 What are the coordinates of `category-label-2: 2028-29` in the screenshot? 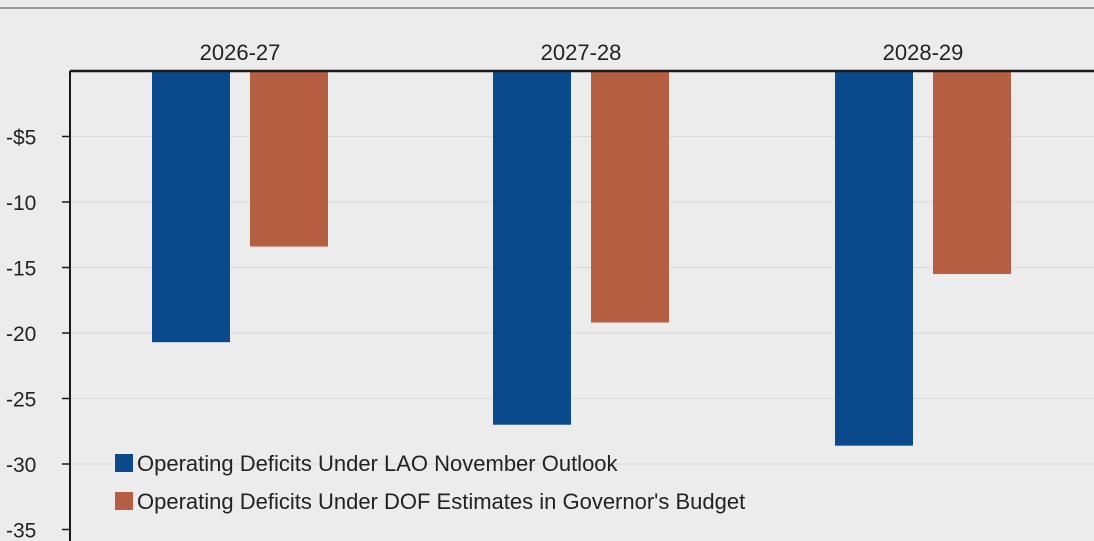 It's located at (923, 52).